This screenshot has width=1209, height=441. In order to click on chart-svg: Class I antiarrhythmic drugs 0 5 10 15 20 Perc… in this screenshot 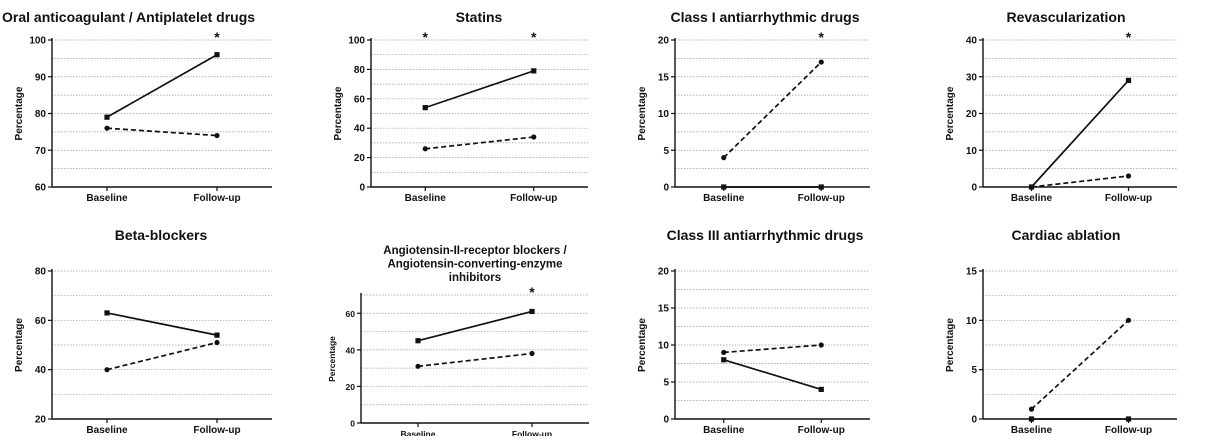, I will do `click(753, 106)`.